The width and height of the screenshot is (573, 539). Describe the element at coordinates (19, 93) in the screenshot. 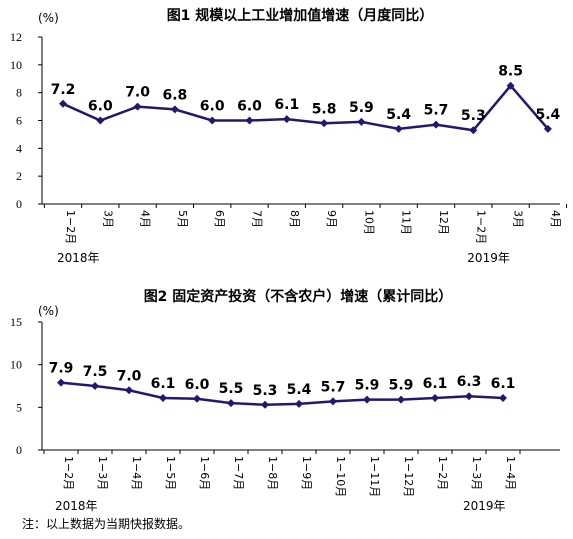

I see `y-tick-label: 8` at that location.